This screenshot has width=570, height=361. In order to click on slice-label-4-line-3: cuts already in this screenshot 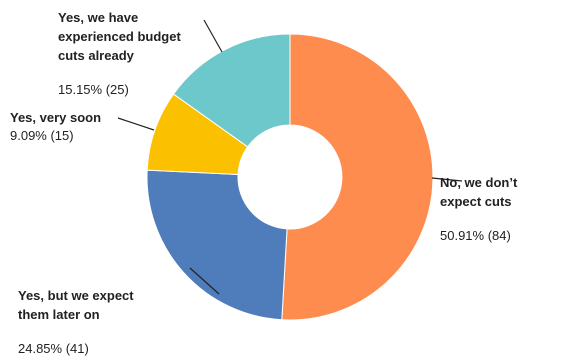, I will do `click(96, 55)`.